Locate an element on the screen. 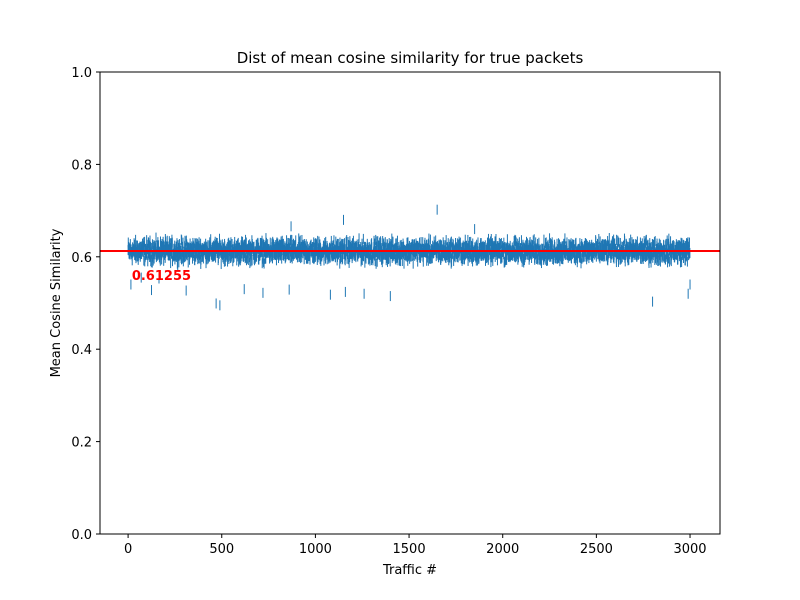 The image size is (800, 600). x-tick-label: 1000 is located at coordinates (315, 549).